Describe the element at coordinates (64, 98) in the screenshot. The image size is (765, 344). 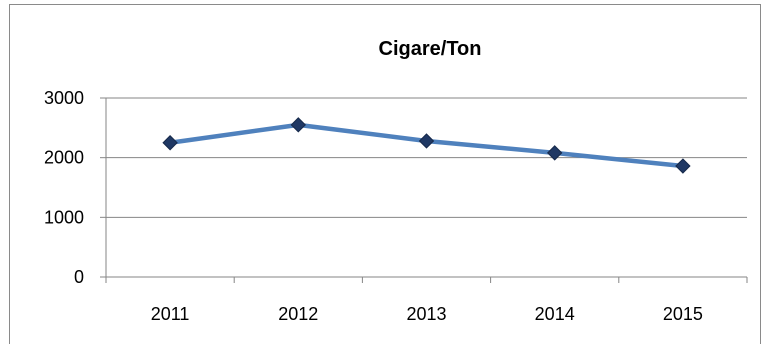
I see `y-tick-label: 3000` at that location.